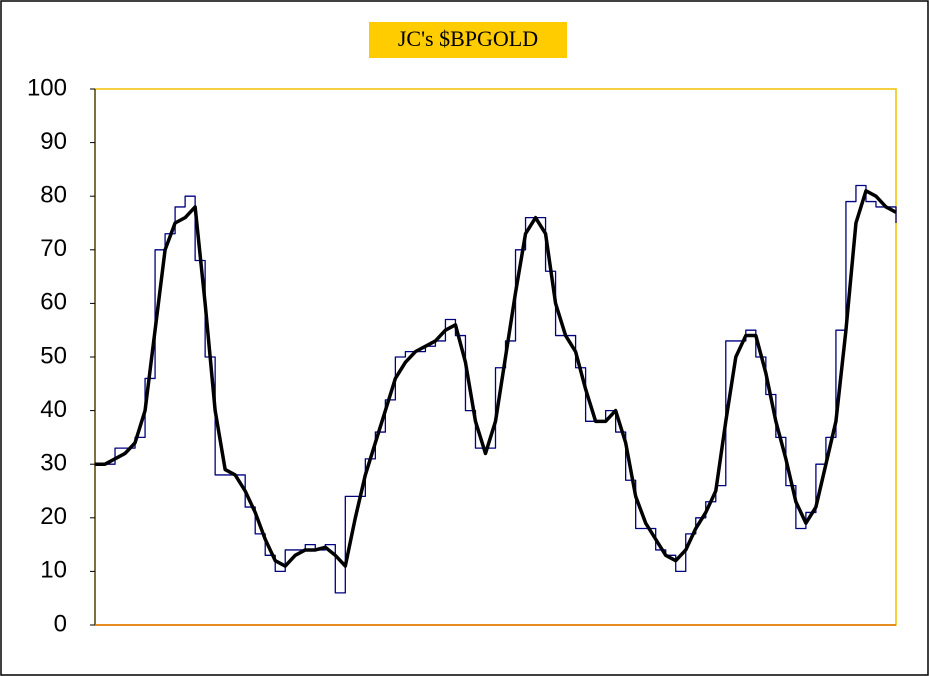  What do you see at coordinates (53, 409) in the screenshot?
I see `y-tick-label: 40` at bounding box center [53, 409].